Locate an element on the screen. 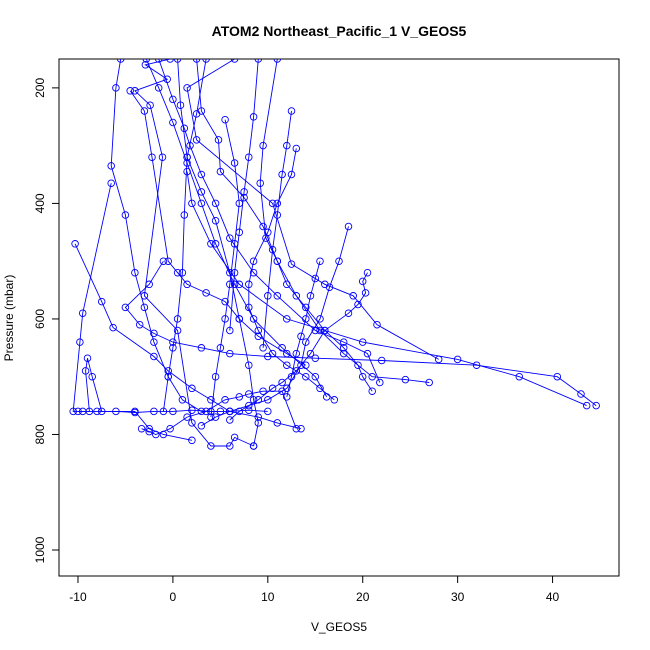  x-tick-label: 0 is located at coordinates (173, 597).